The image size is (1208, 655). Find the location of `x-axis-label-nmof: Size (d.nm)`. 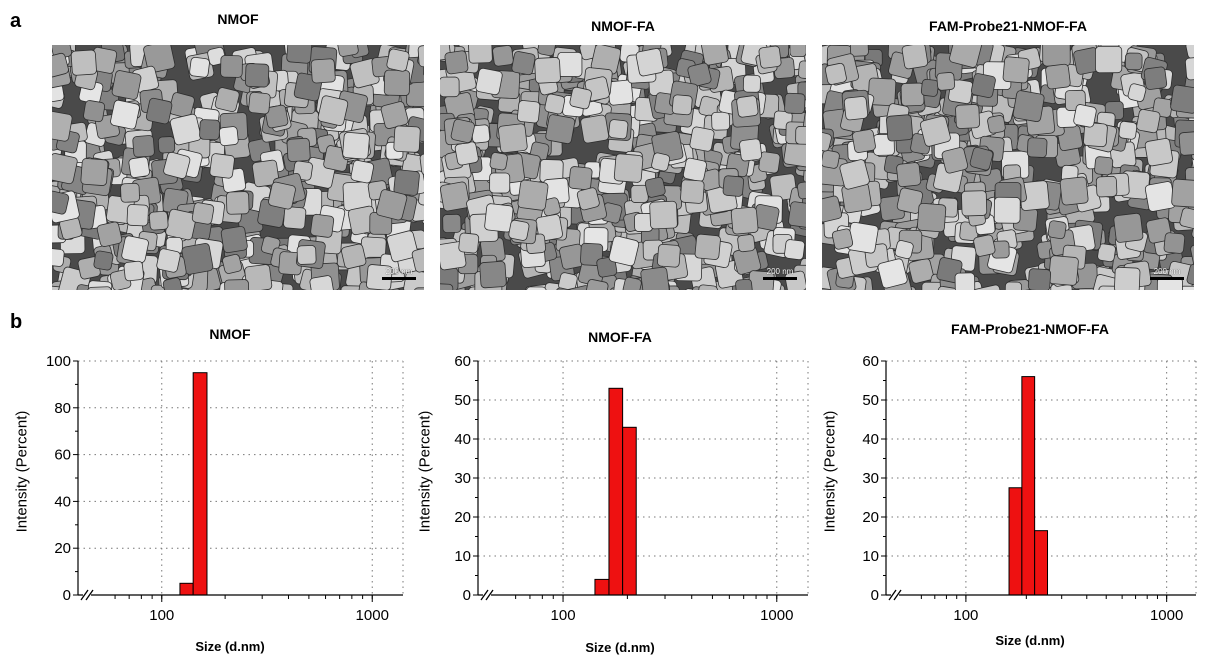

x-axis-label-nmof: Size (d.nm) is located at coordinates (230, 646).